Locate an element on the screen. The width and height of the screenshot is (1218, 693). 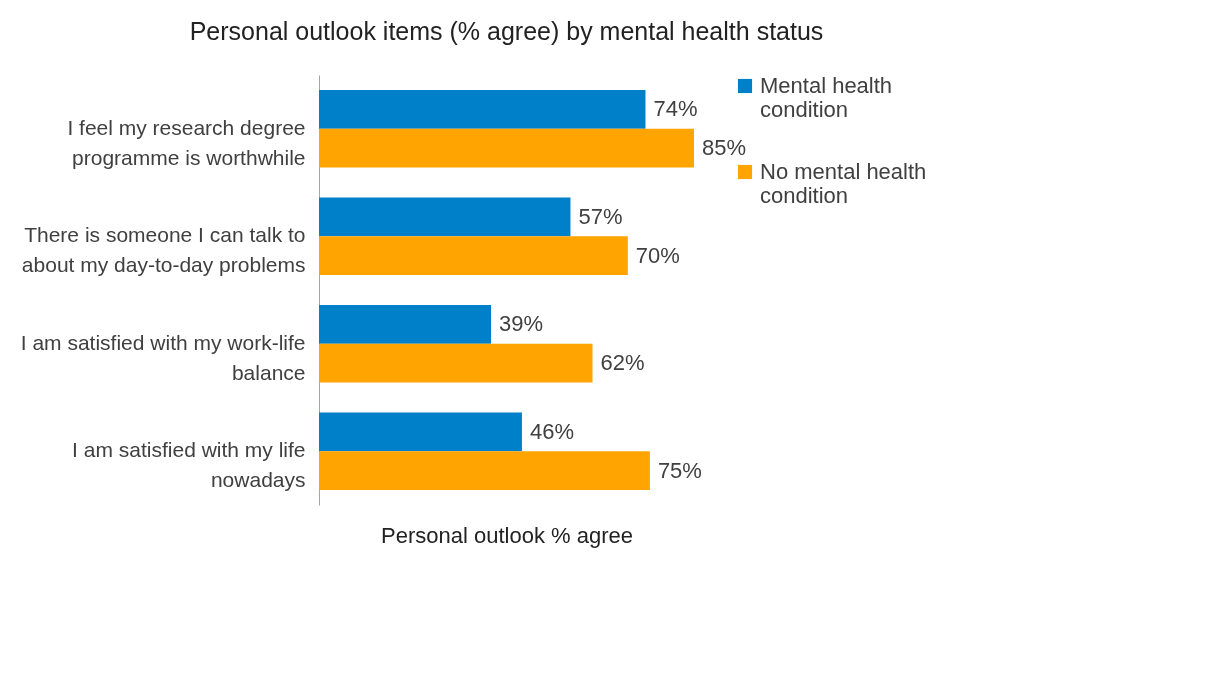
data-label: 75% is located at coordinates (679, 470).